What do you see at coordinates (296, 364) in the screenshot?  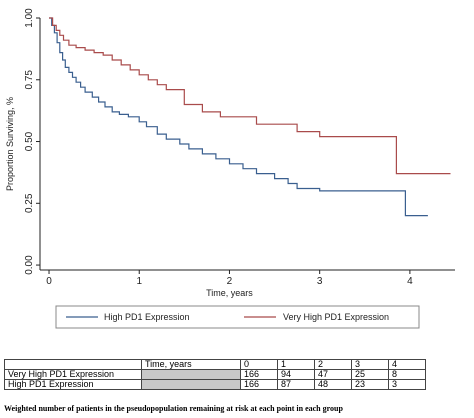 I see `risk-table-time: 1` at bounding box center [296, 364].